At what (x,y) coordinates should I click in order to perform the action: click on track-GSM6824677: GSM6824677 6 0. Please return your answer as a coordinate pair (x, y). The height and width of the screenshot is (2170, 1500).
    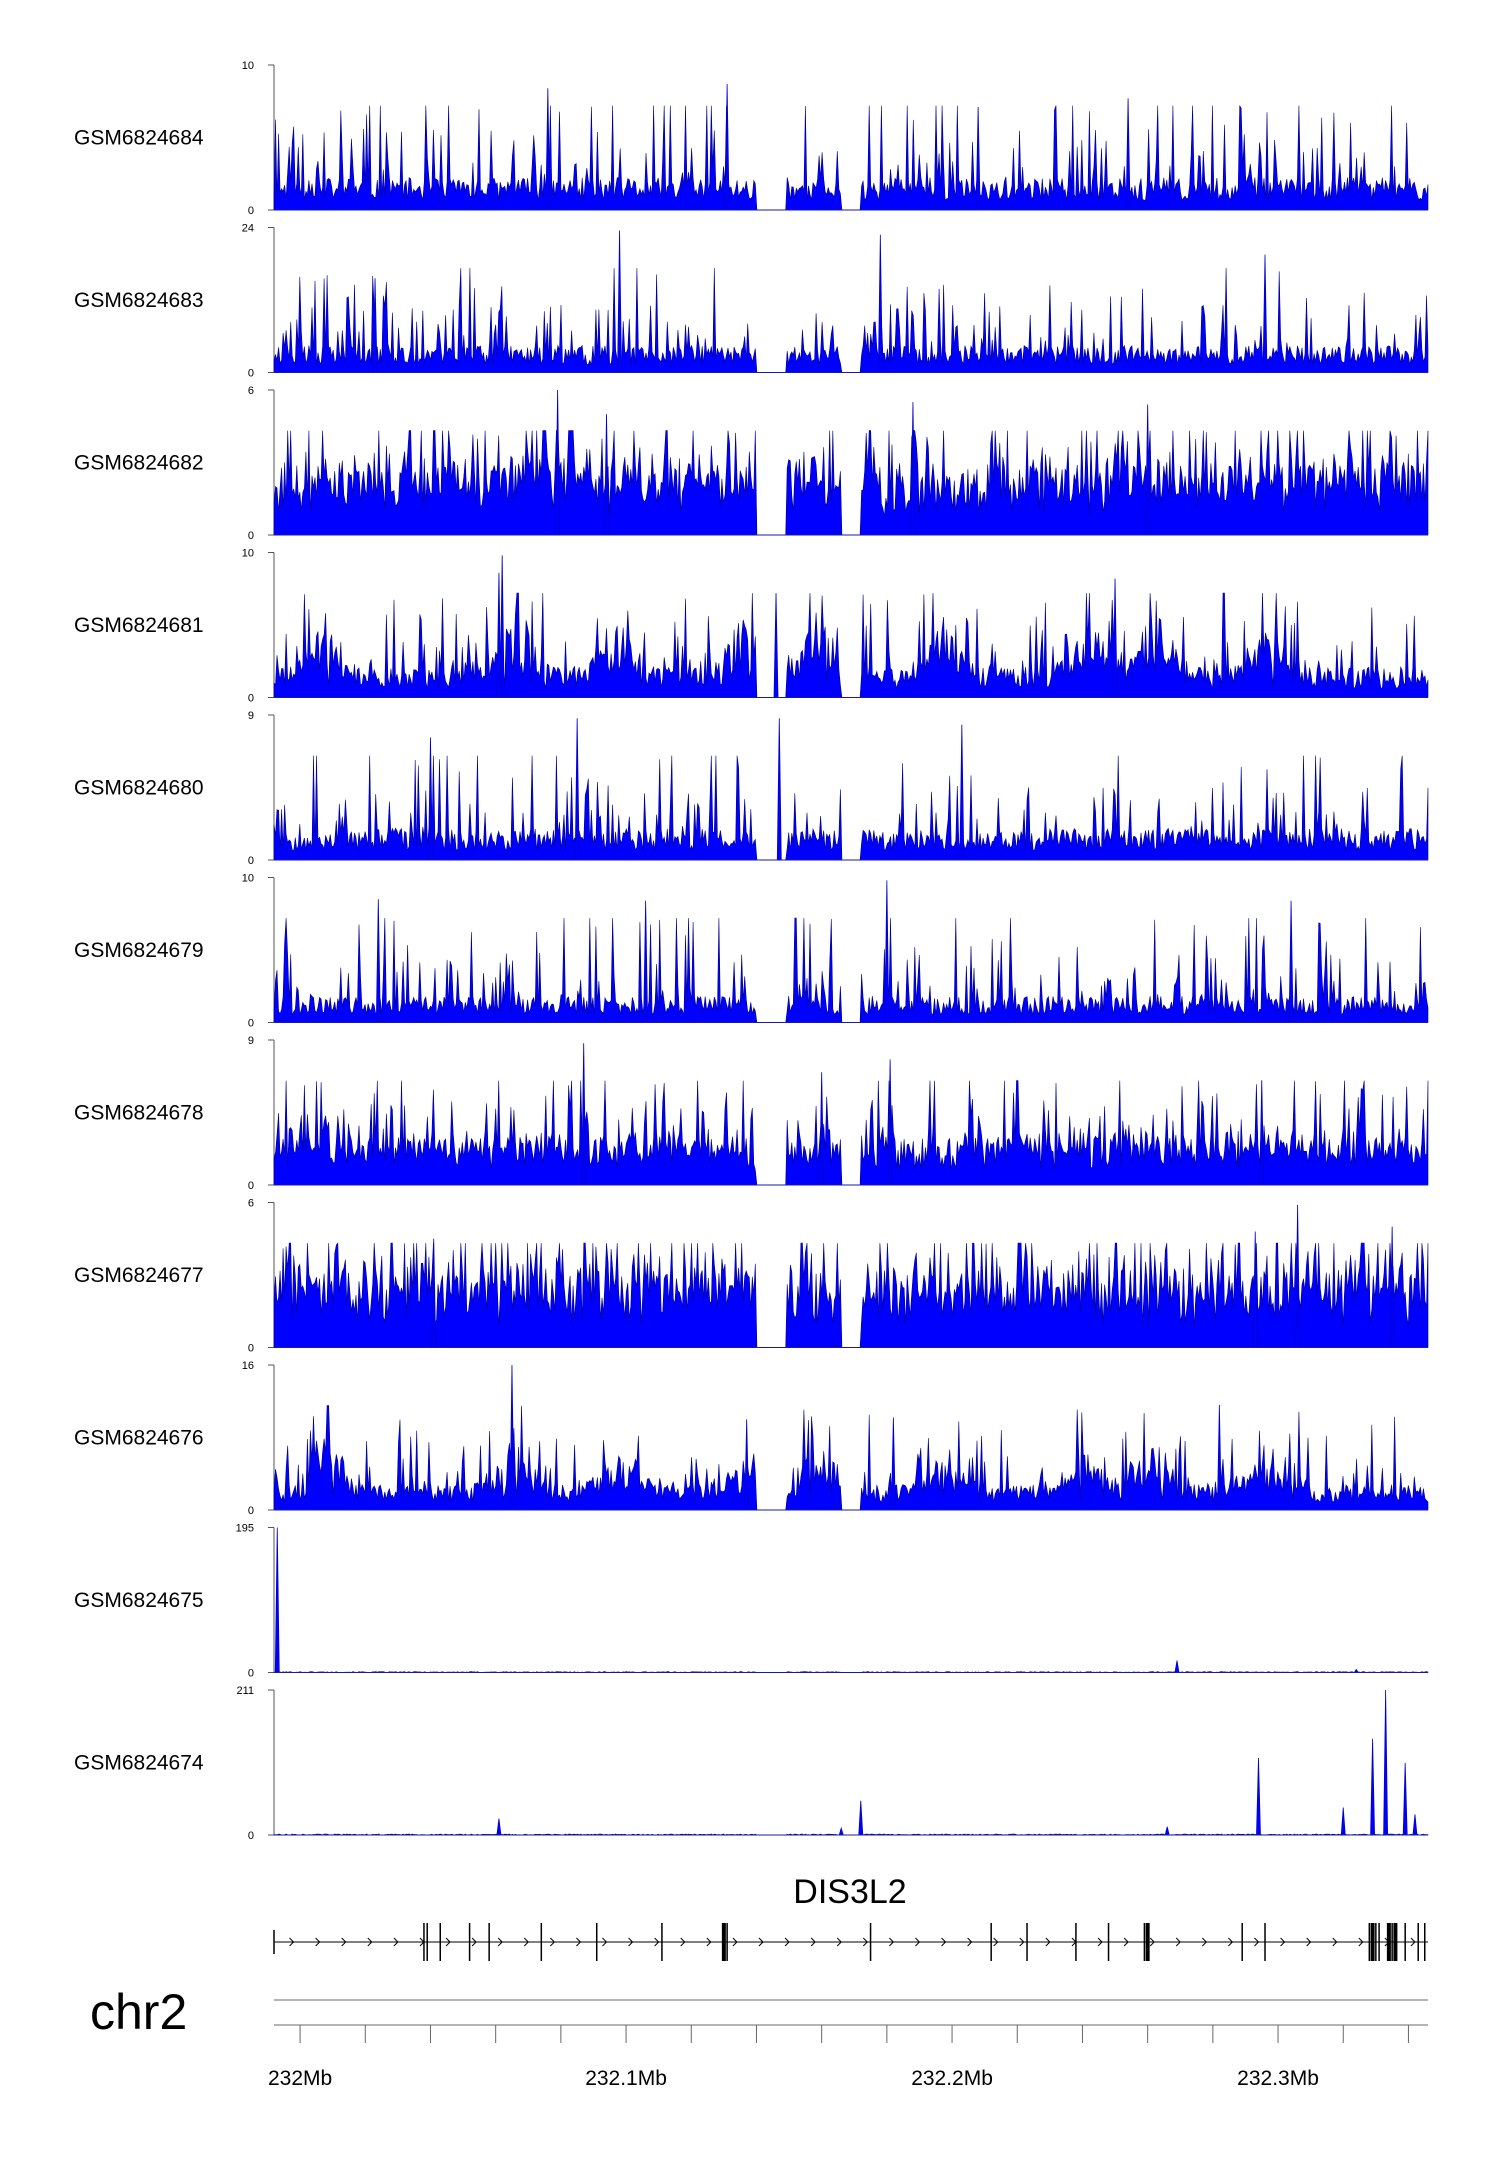
    Looking at the image, I should click on (751, 1276).